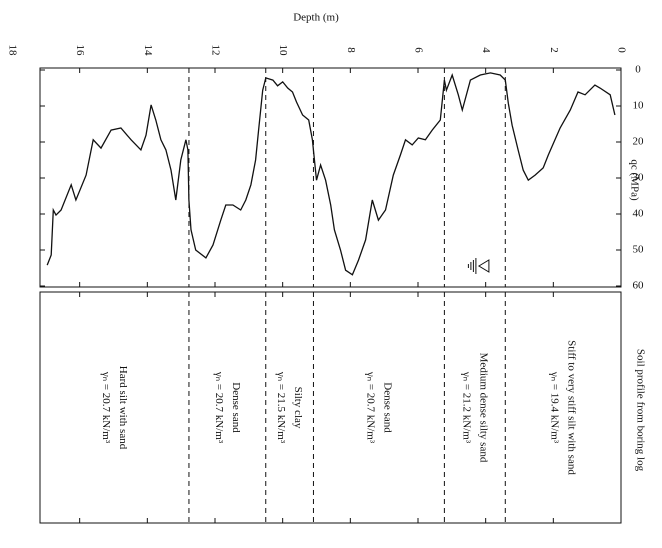 Image resolution: width=662 pixels, height=548 pixels. Describe the element at coordinates (281, 407) in the screenshot. I see `layer-unit-weight: γₙ = 21.5 kN/m³` at that location.